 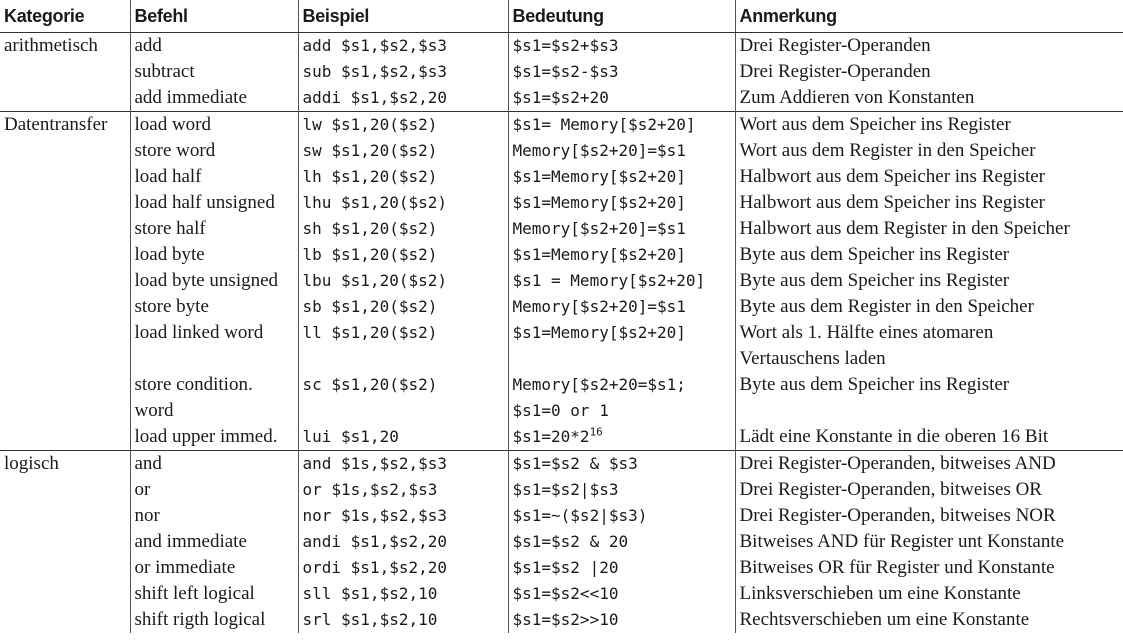 I want to click on befehl-cell: load byte unsigned, so click(x=213, y=281).